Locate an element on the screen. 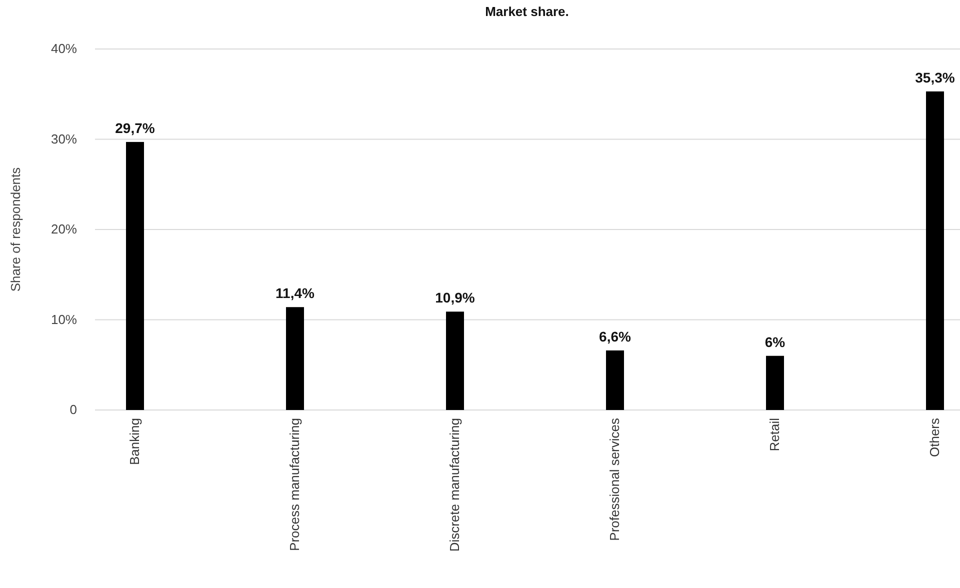 The width and height of the screenshot is (960, 588). data-label: 10,9% is located at coordinates (455, 298).